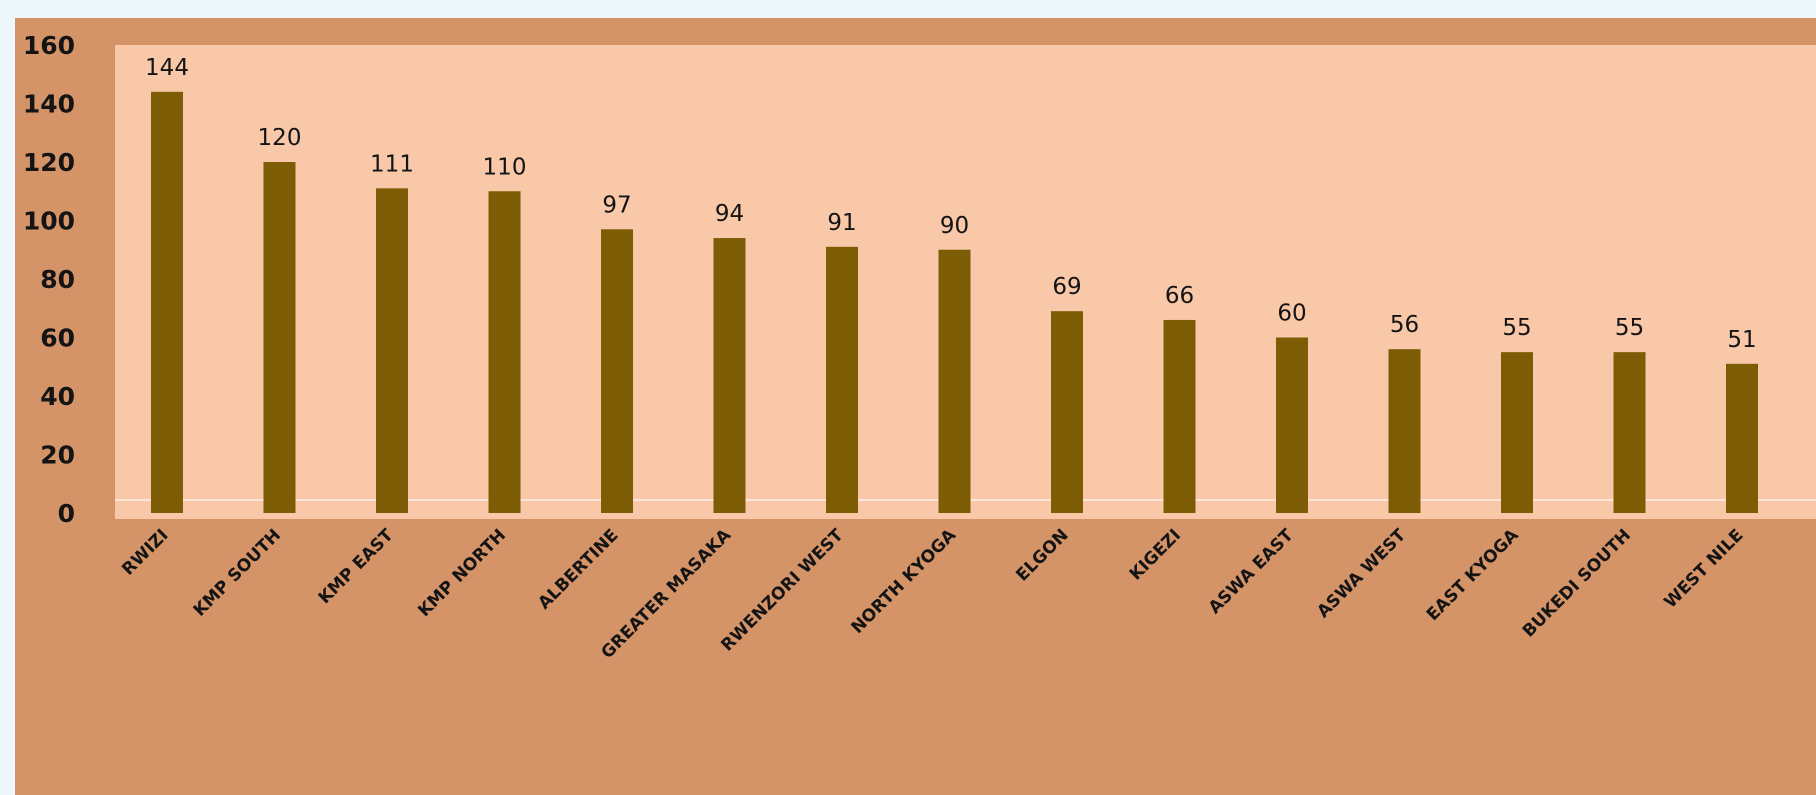 This screenshot has height=795, width=1816. Describe the element at coordinates (1361, 573) in the screenshot. I see `x-tick-label: ASWA WEST` at that location.